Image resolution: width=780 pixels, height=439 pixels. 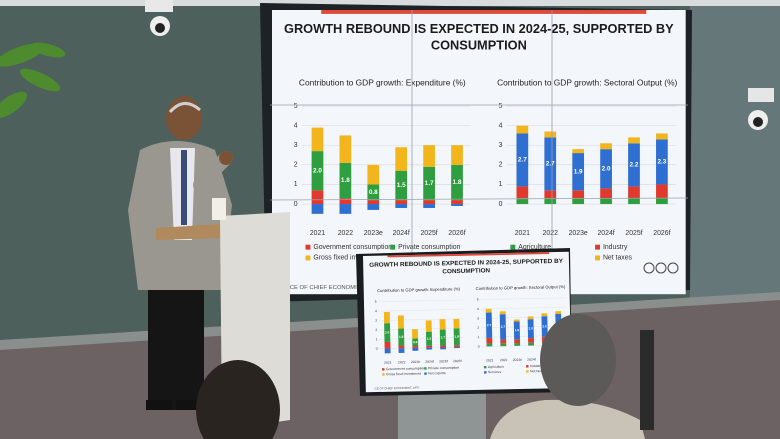 I want to click on value-label: 1.8, so click(x=345, y=180).